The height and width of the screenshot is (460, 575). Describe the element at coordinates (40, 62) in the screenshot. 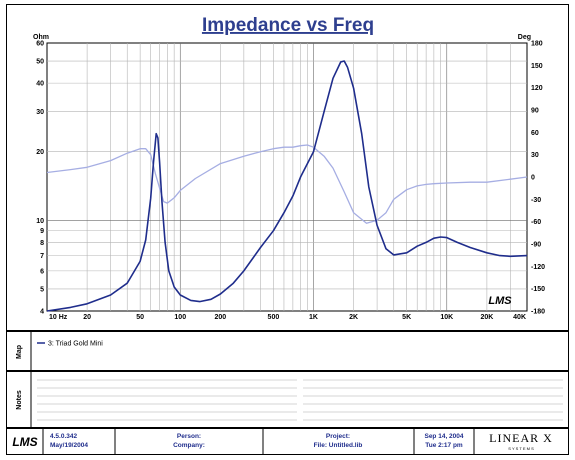

I see `y-left-tick-label: 50` at that location.